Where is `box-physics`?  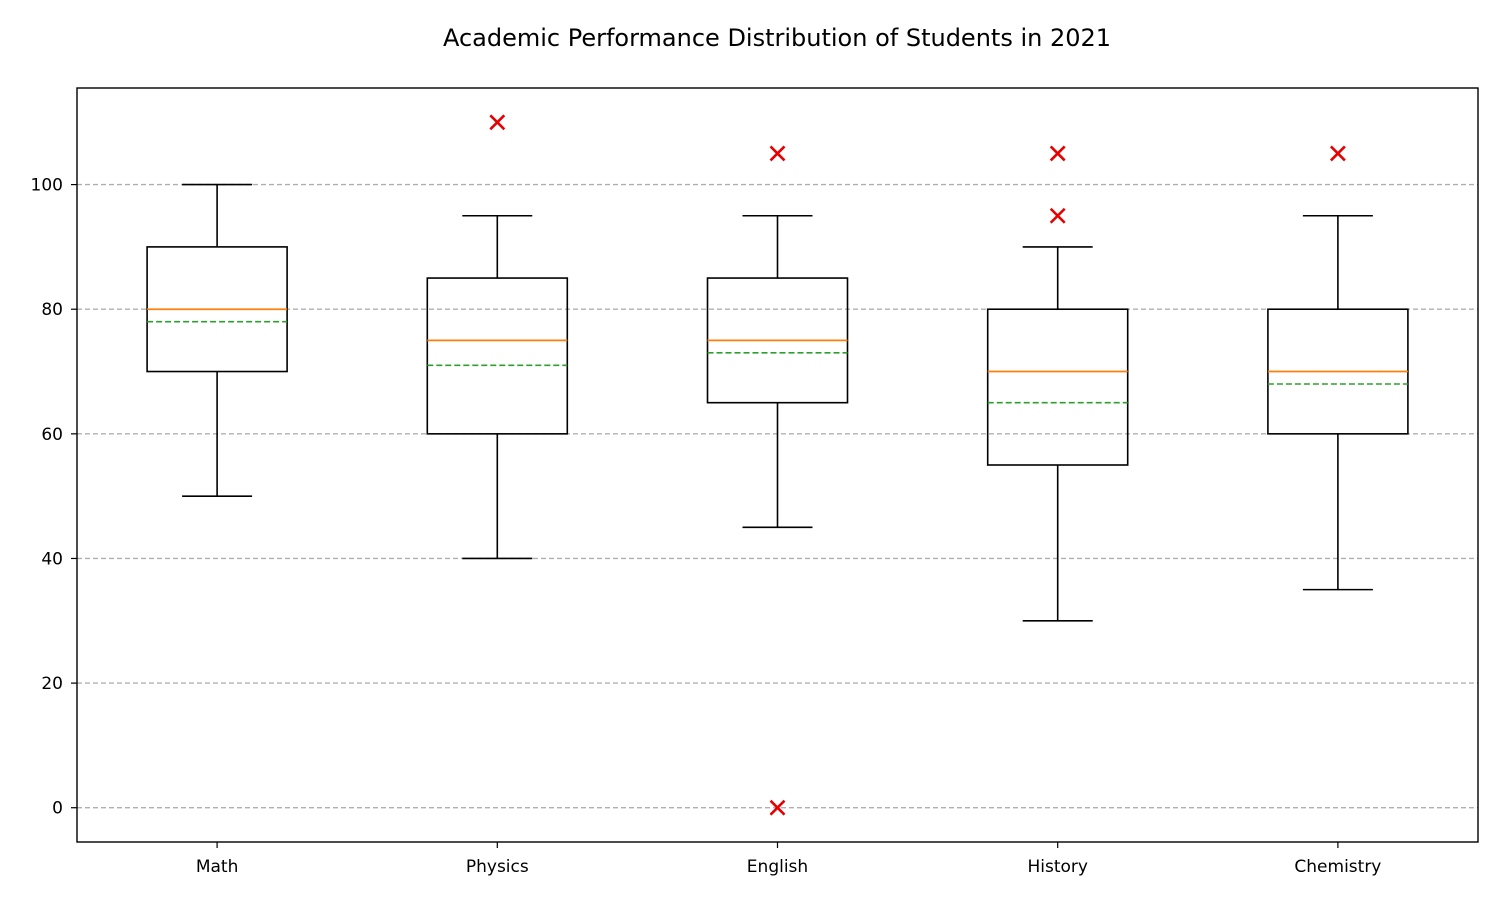 box-physics is located at coordinates (497, 337).